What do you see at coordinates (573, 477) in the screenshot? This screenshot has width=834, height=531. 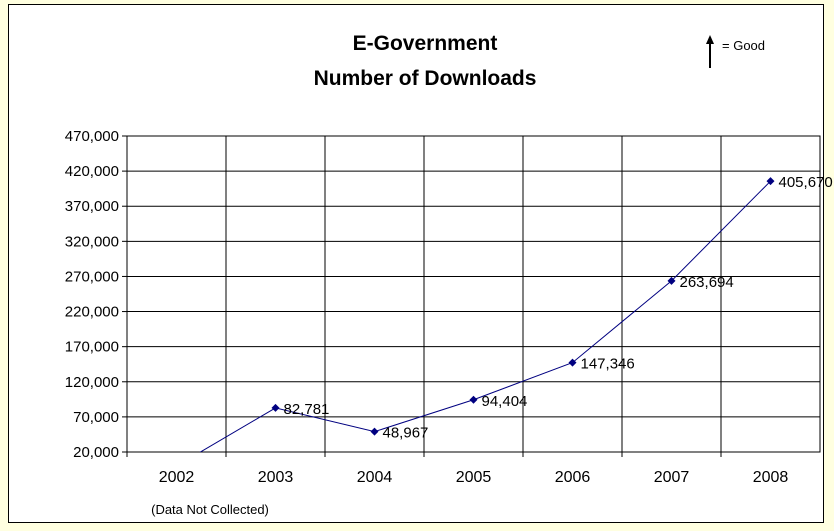 I see `x-tick-label: 2006` at bounding box center [573, 477].